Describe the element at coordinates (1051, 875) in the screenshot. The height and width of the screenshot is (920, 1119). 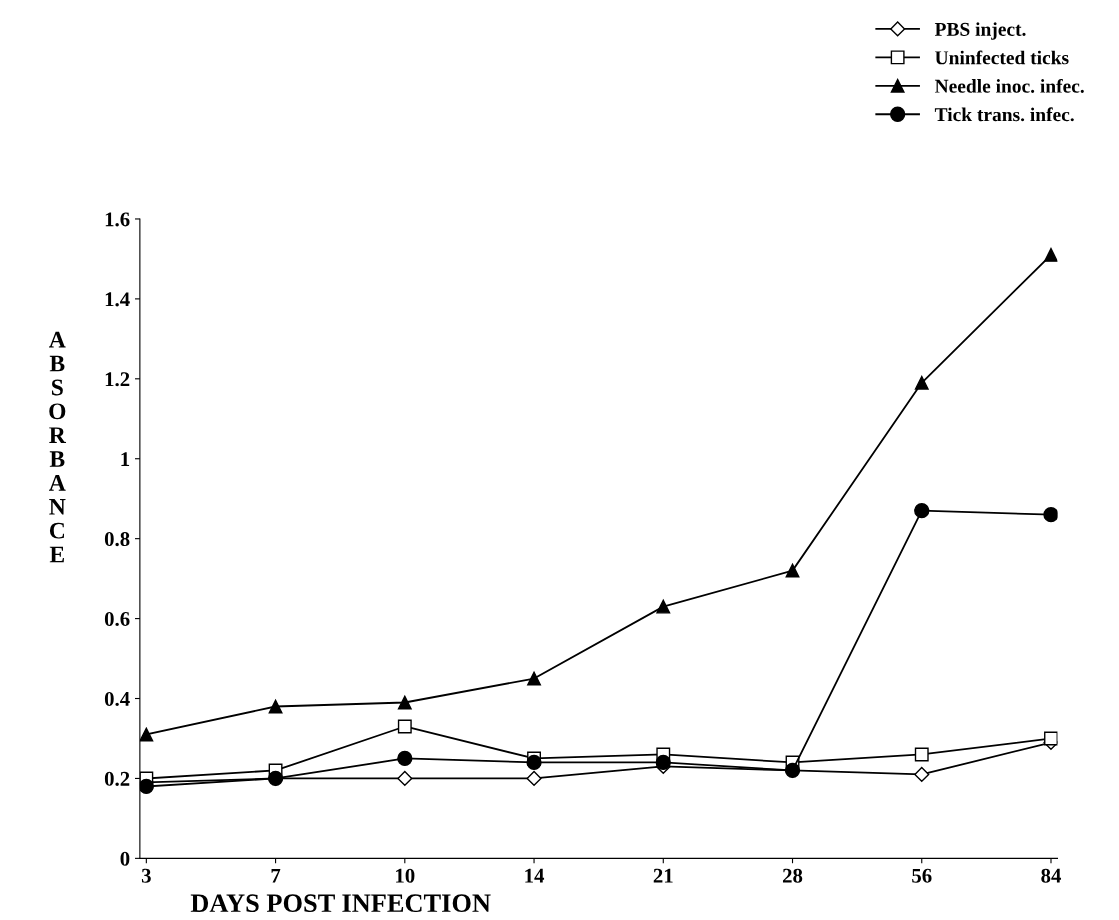
I see `x-tick-label: 84` at that location.